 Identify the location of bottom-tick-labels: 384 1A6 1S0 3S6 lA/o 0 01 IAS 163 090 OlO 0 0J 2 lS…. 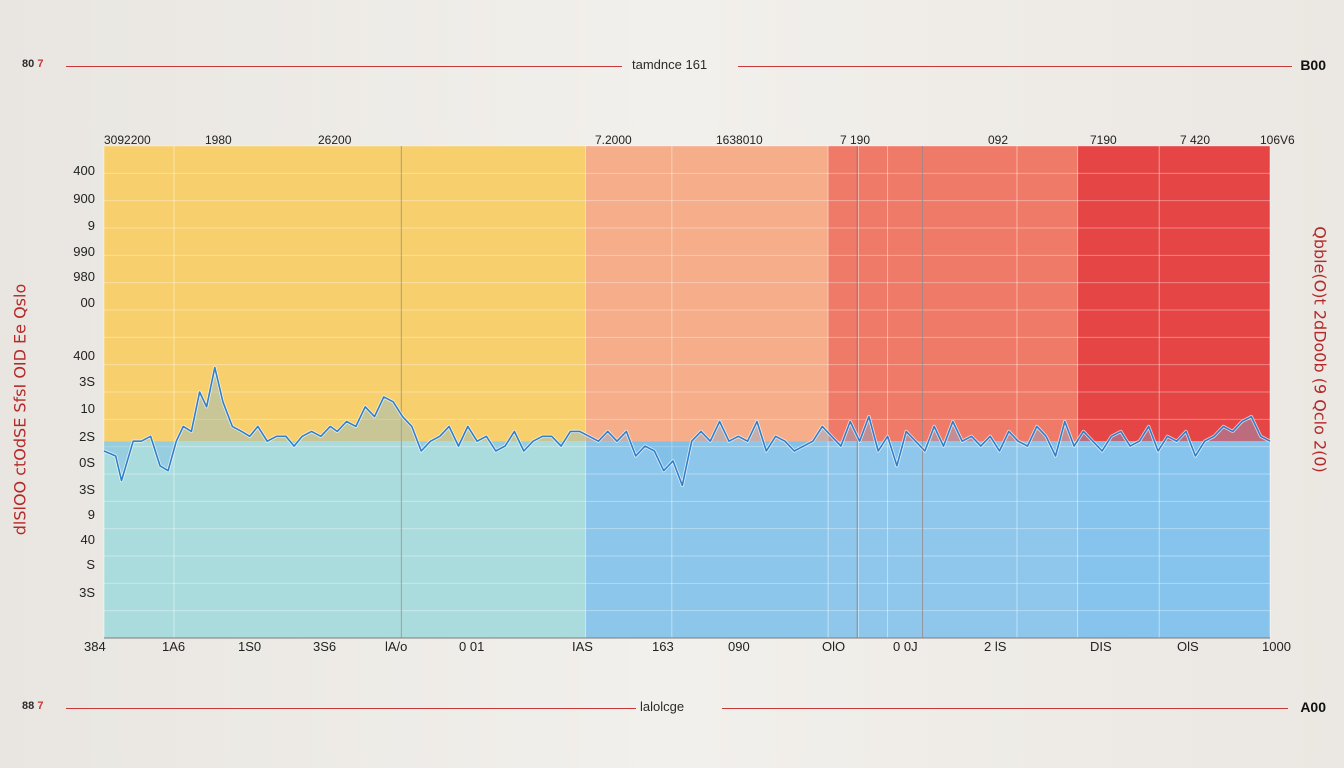
(687, 646).